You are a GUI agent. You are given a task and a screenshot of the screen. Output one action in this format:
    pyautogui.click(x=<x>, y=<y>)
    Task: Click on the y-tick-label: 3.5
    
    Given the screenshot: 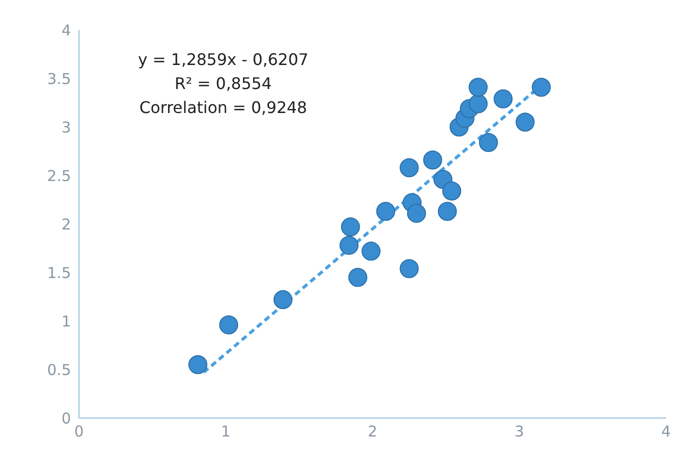 What is the action you would take?
    pyautogui.click(x=59, y=79)
    